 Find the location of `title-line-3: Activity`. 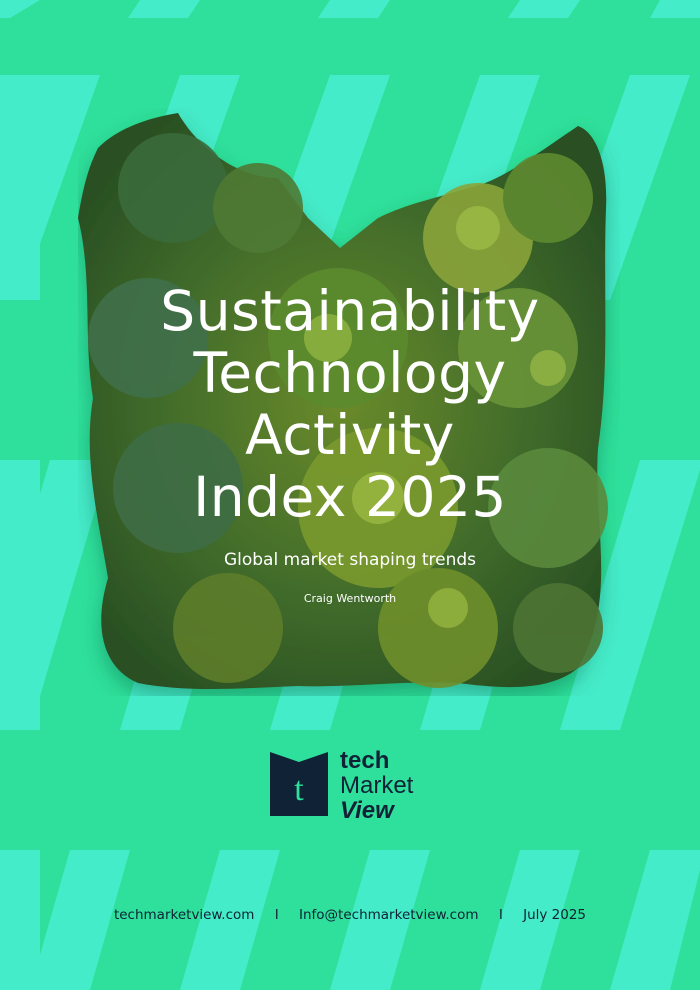

title-line-3: Activity is located at coordinates (350, 435).